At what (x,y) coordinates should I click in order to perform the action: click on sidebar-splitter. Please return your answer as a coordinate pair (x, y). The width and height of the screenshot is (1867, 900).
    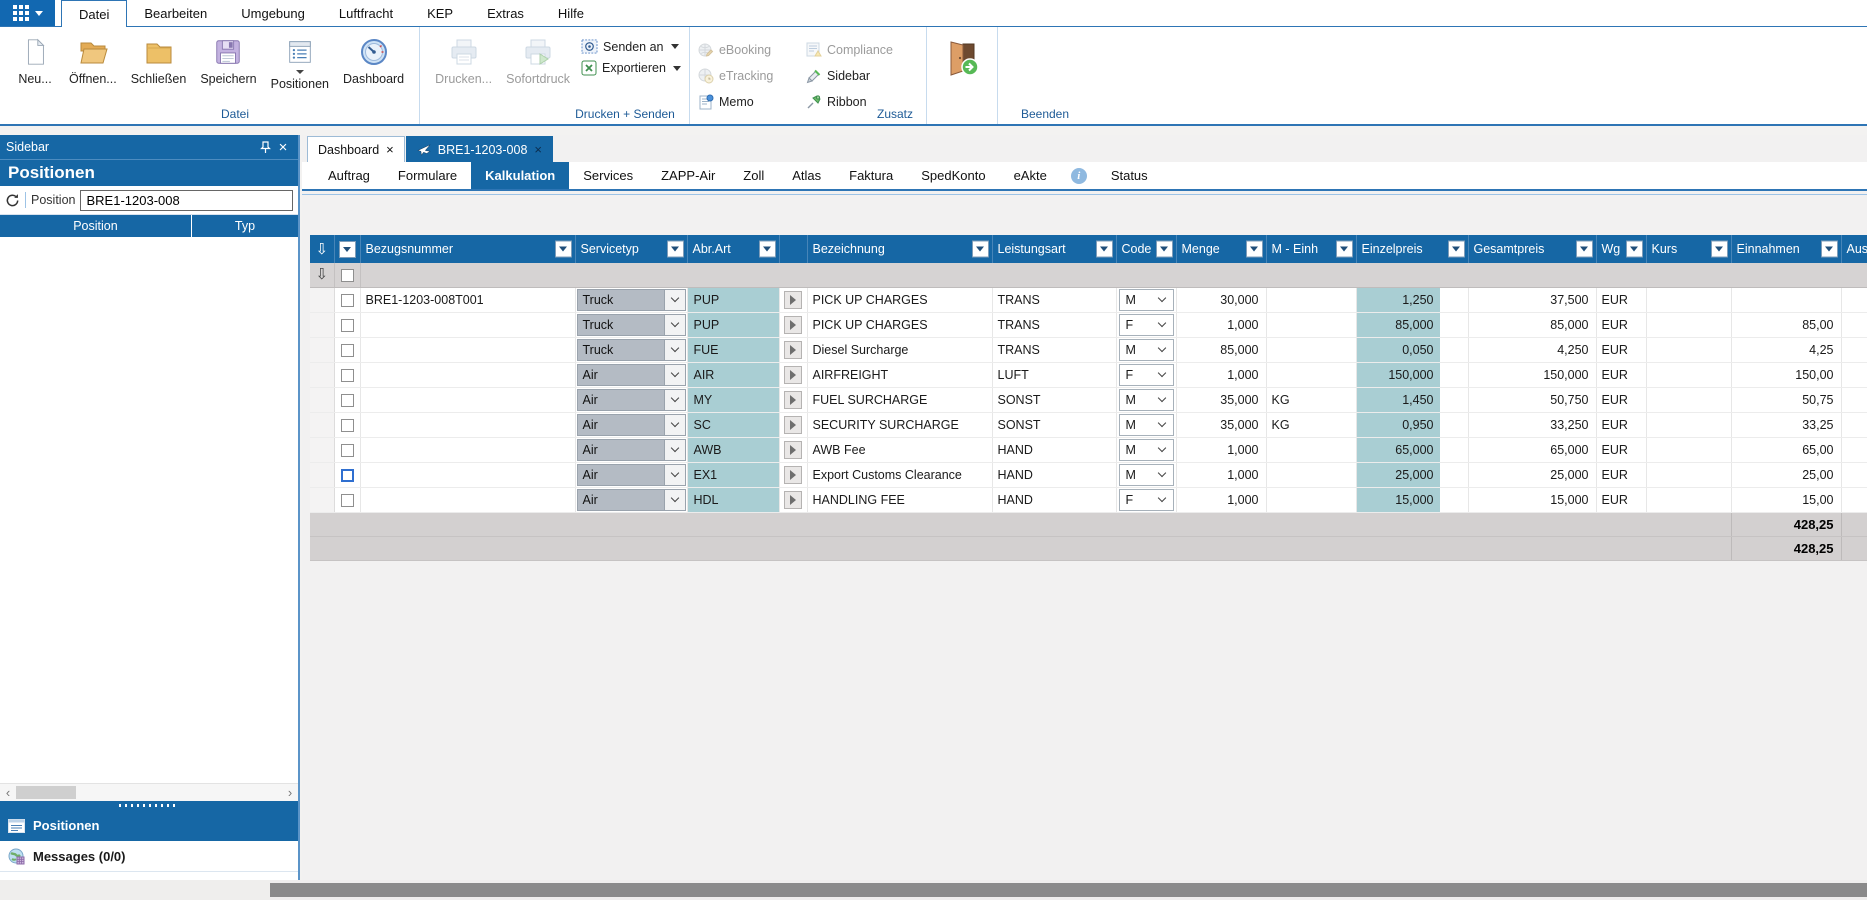
    Looking at the image, I should click on (149, 805).